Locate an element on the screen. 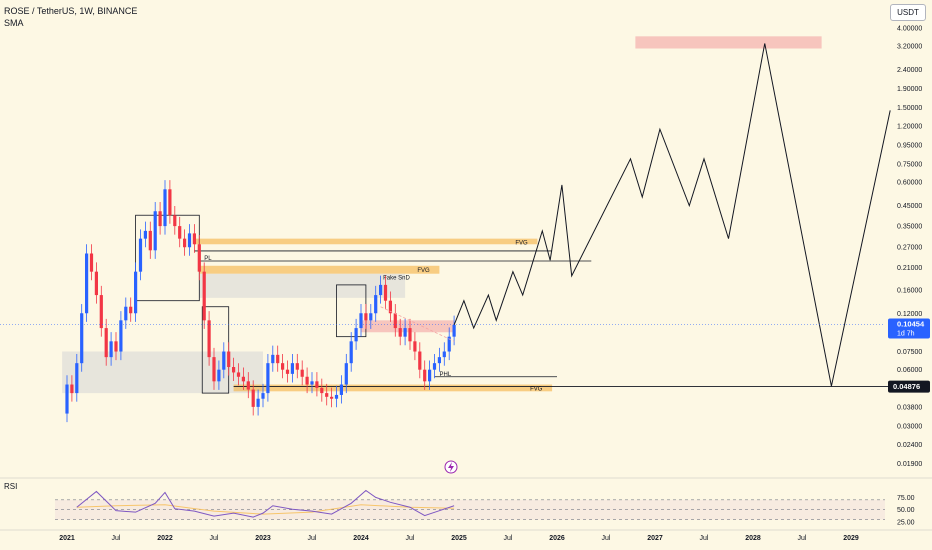 The height and width of the screenshot is (550, 932). y-tick-label: 0.27000 is located at coordinates (909, 248).